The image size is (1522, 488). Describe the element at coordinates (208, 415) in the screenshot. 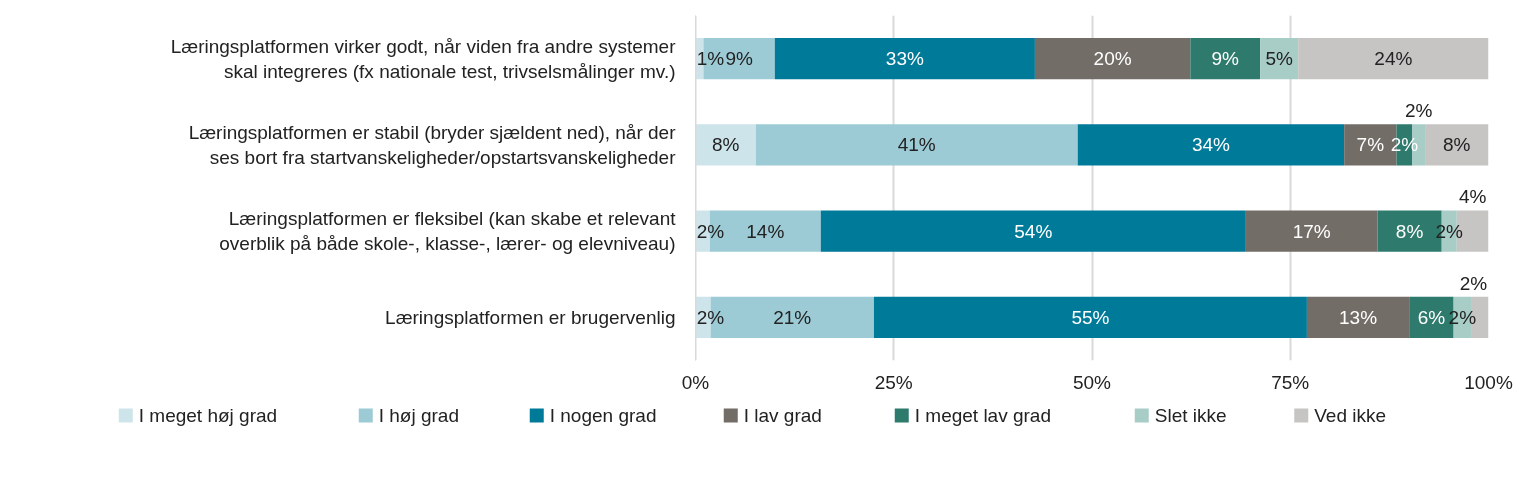

I see `legend-label: I meget høj grad` at that location.